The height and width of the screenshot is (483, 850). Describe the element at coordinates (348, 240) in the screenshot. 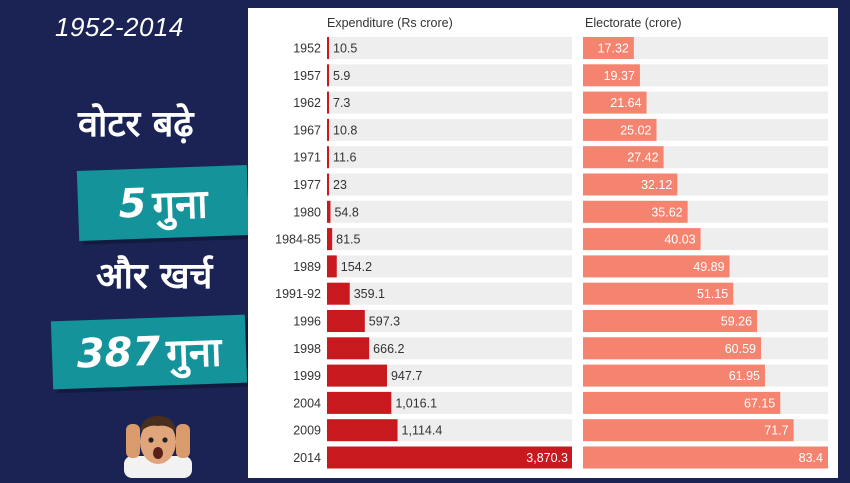

I see `expenditure-value-label: 81.5` at that location.